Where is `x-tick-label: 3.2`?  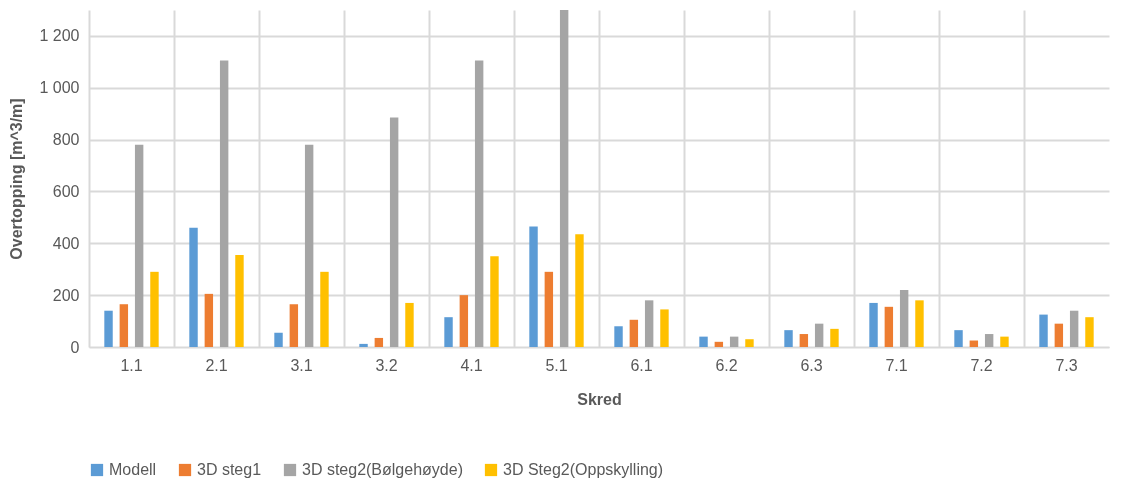
x-tick-label: 3.2 is located at coordinates (386, 365).